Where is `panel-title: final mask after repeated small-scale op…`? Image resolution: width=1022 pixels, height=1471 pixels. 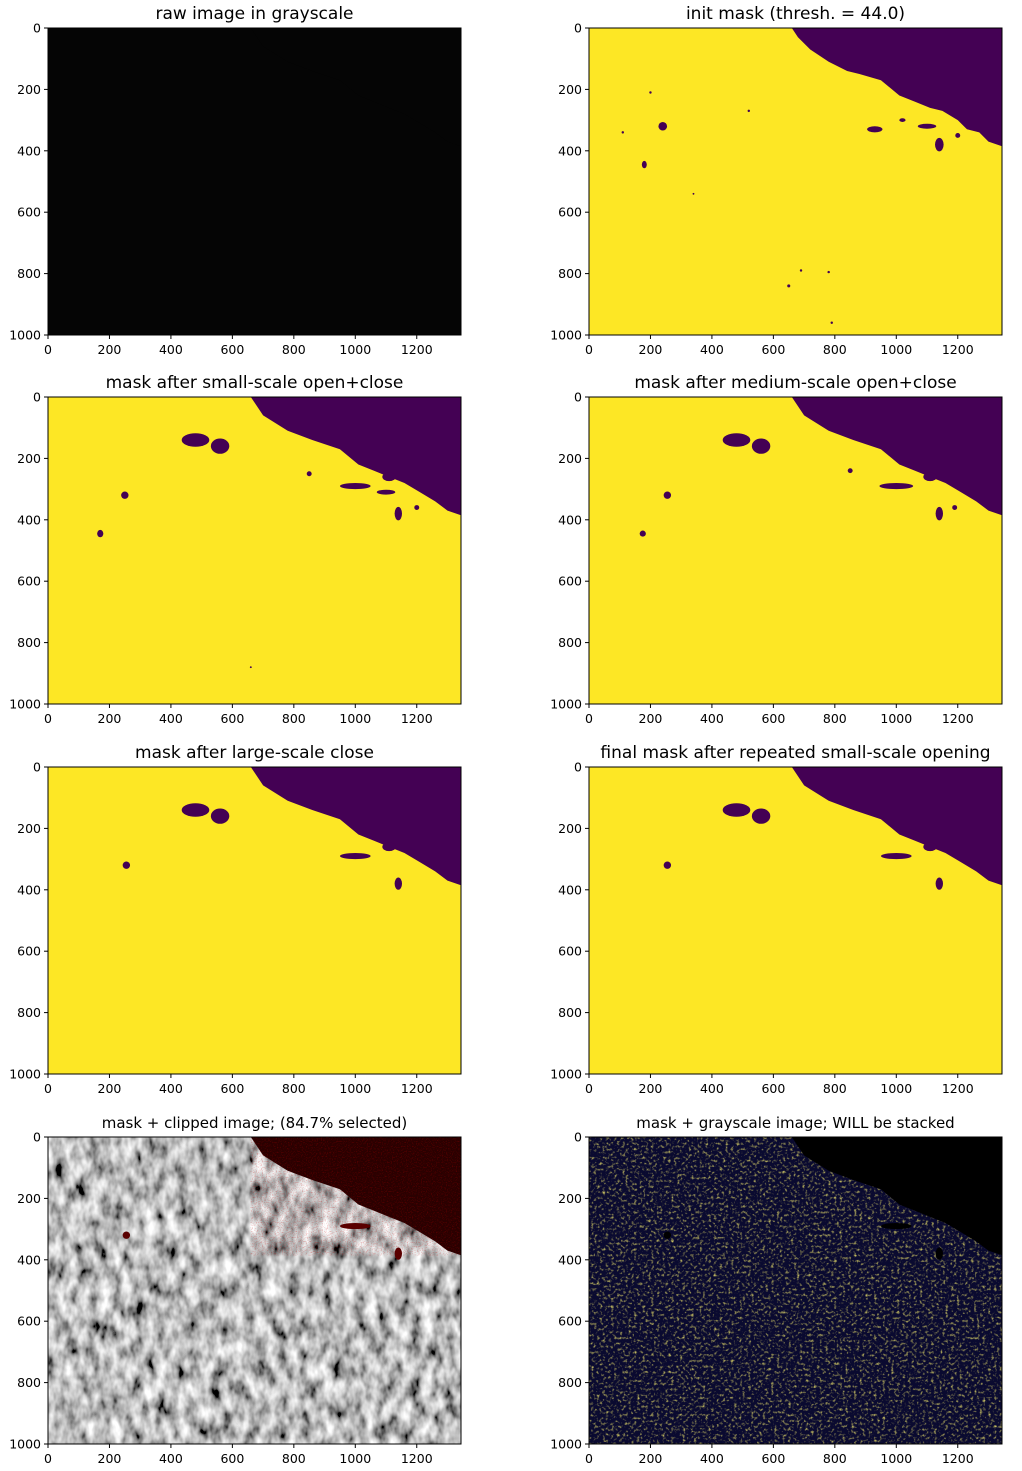
panel-title: final mask after repeated small-scale op… is located at coordinates (795, 753).